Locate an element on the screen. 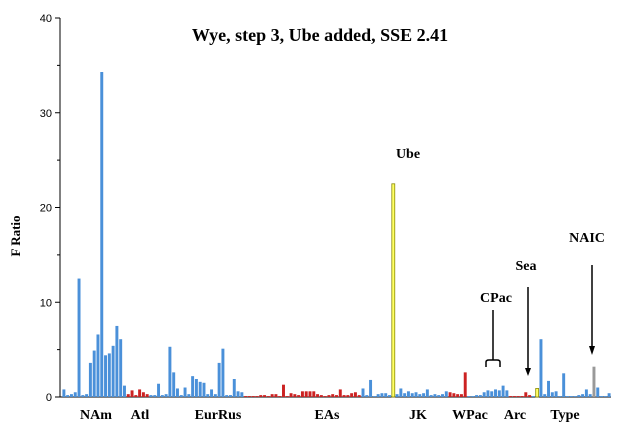 Image resolution: width=629 pixels, height=432 pixels. group-label-eas: EAs is located at coordinates (327, 415).